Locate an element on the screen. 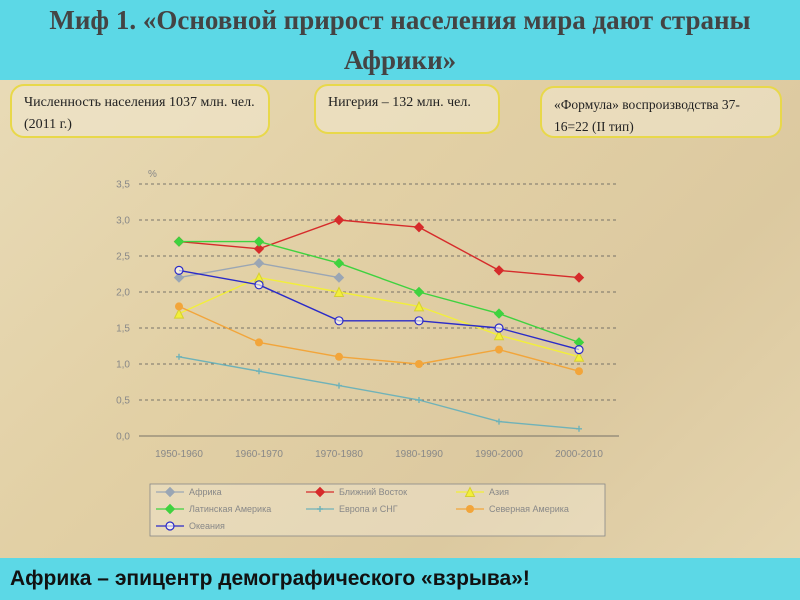 Image resolution: width=800 pixels, height=600 pixels. legend-label: Европа и СНГ is located at coordinates (368, 509).